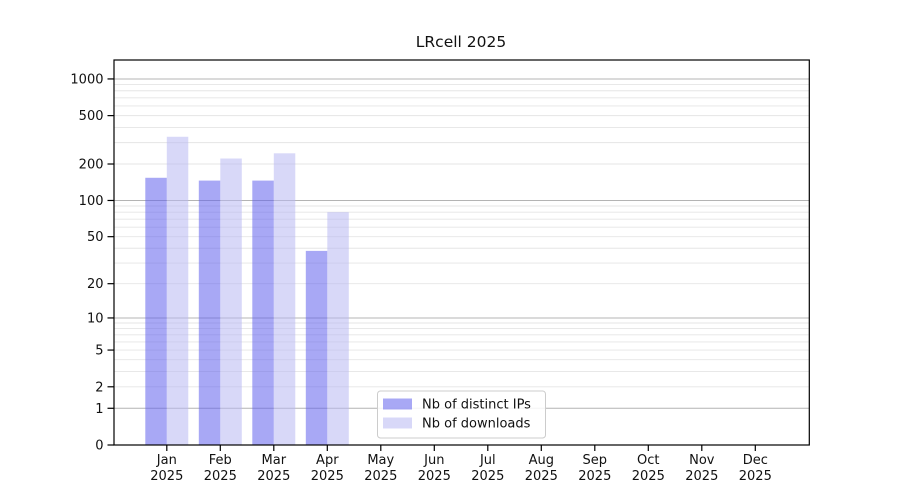  Describe the element at coordinates (91, 116) in the screenshot. I see `y-tick-label-500: 500` at that location.